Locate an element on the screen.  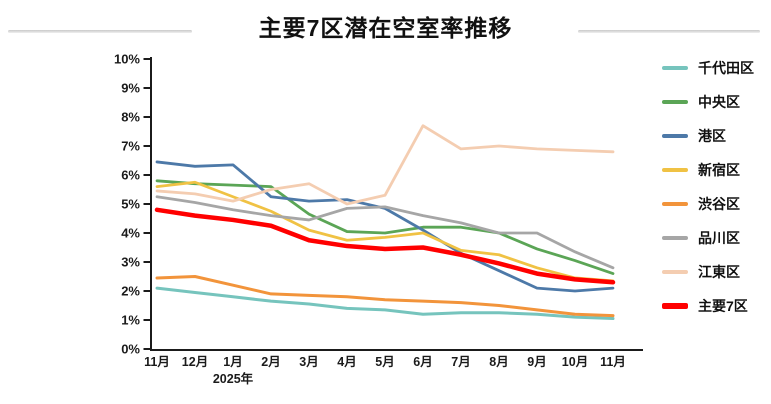
series-line-渋谷区 is located at coordinates (385, 296).